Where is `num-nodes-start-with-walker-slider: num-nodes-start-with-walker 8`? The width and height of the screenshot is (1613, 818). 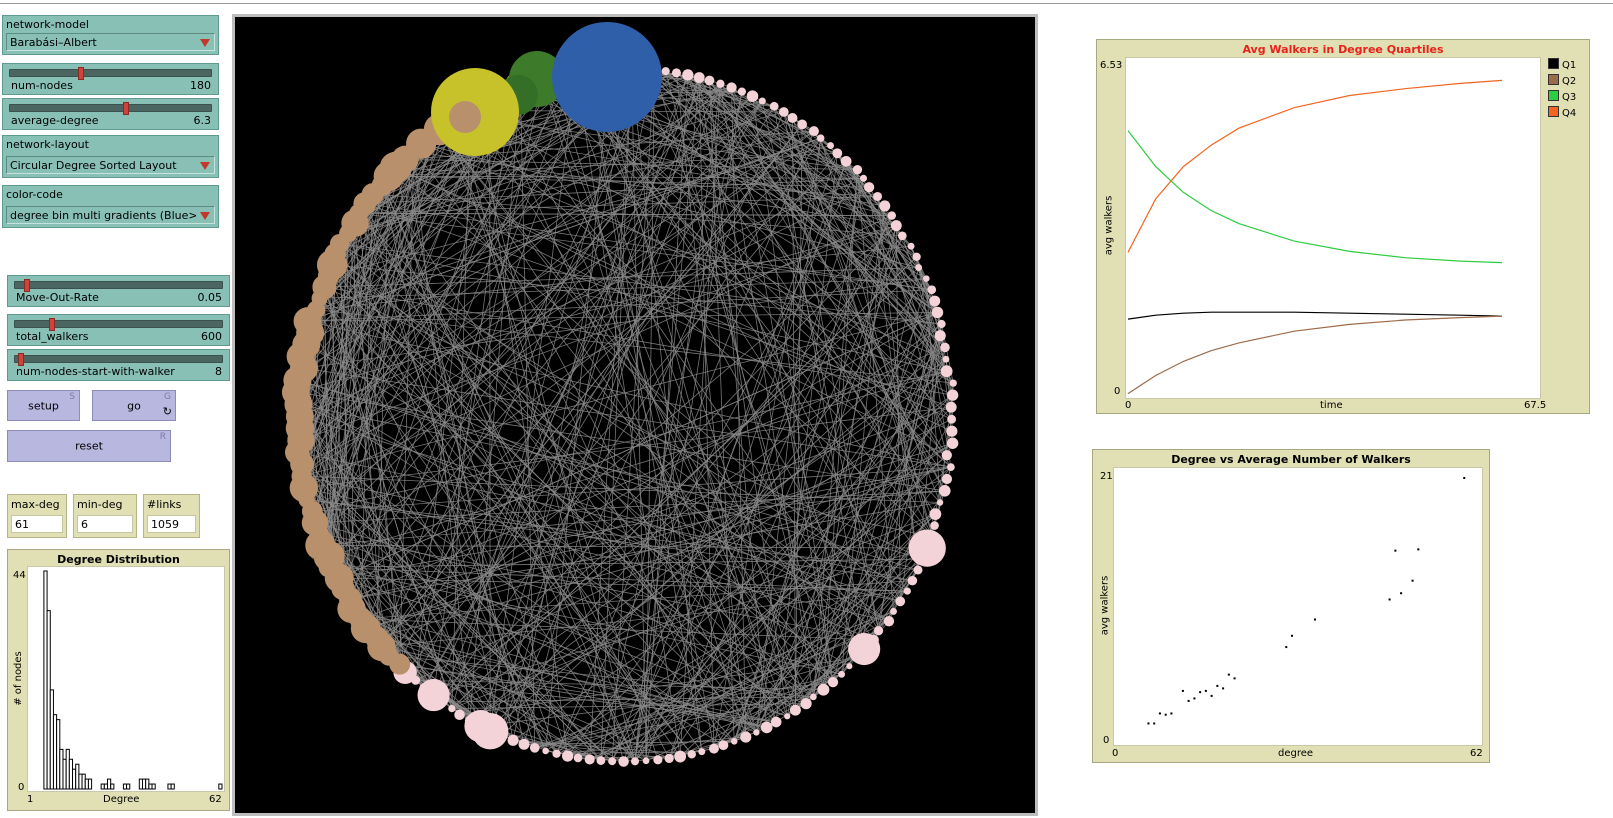
num-nodes-start-with-walker-slider: num-nodes-start-with-walker 8 is located at coordinates (118, 365).